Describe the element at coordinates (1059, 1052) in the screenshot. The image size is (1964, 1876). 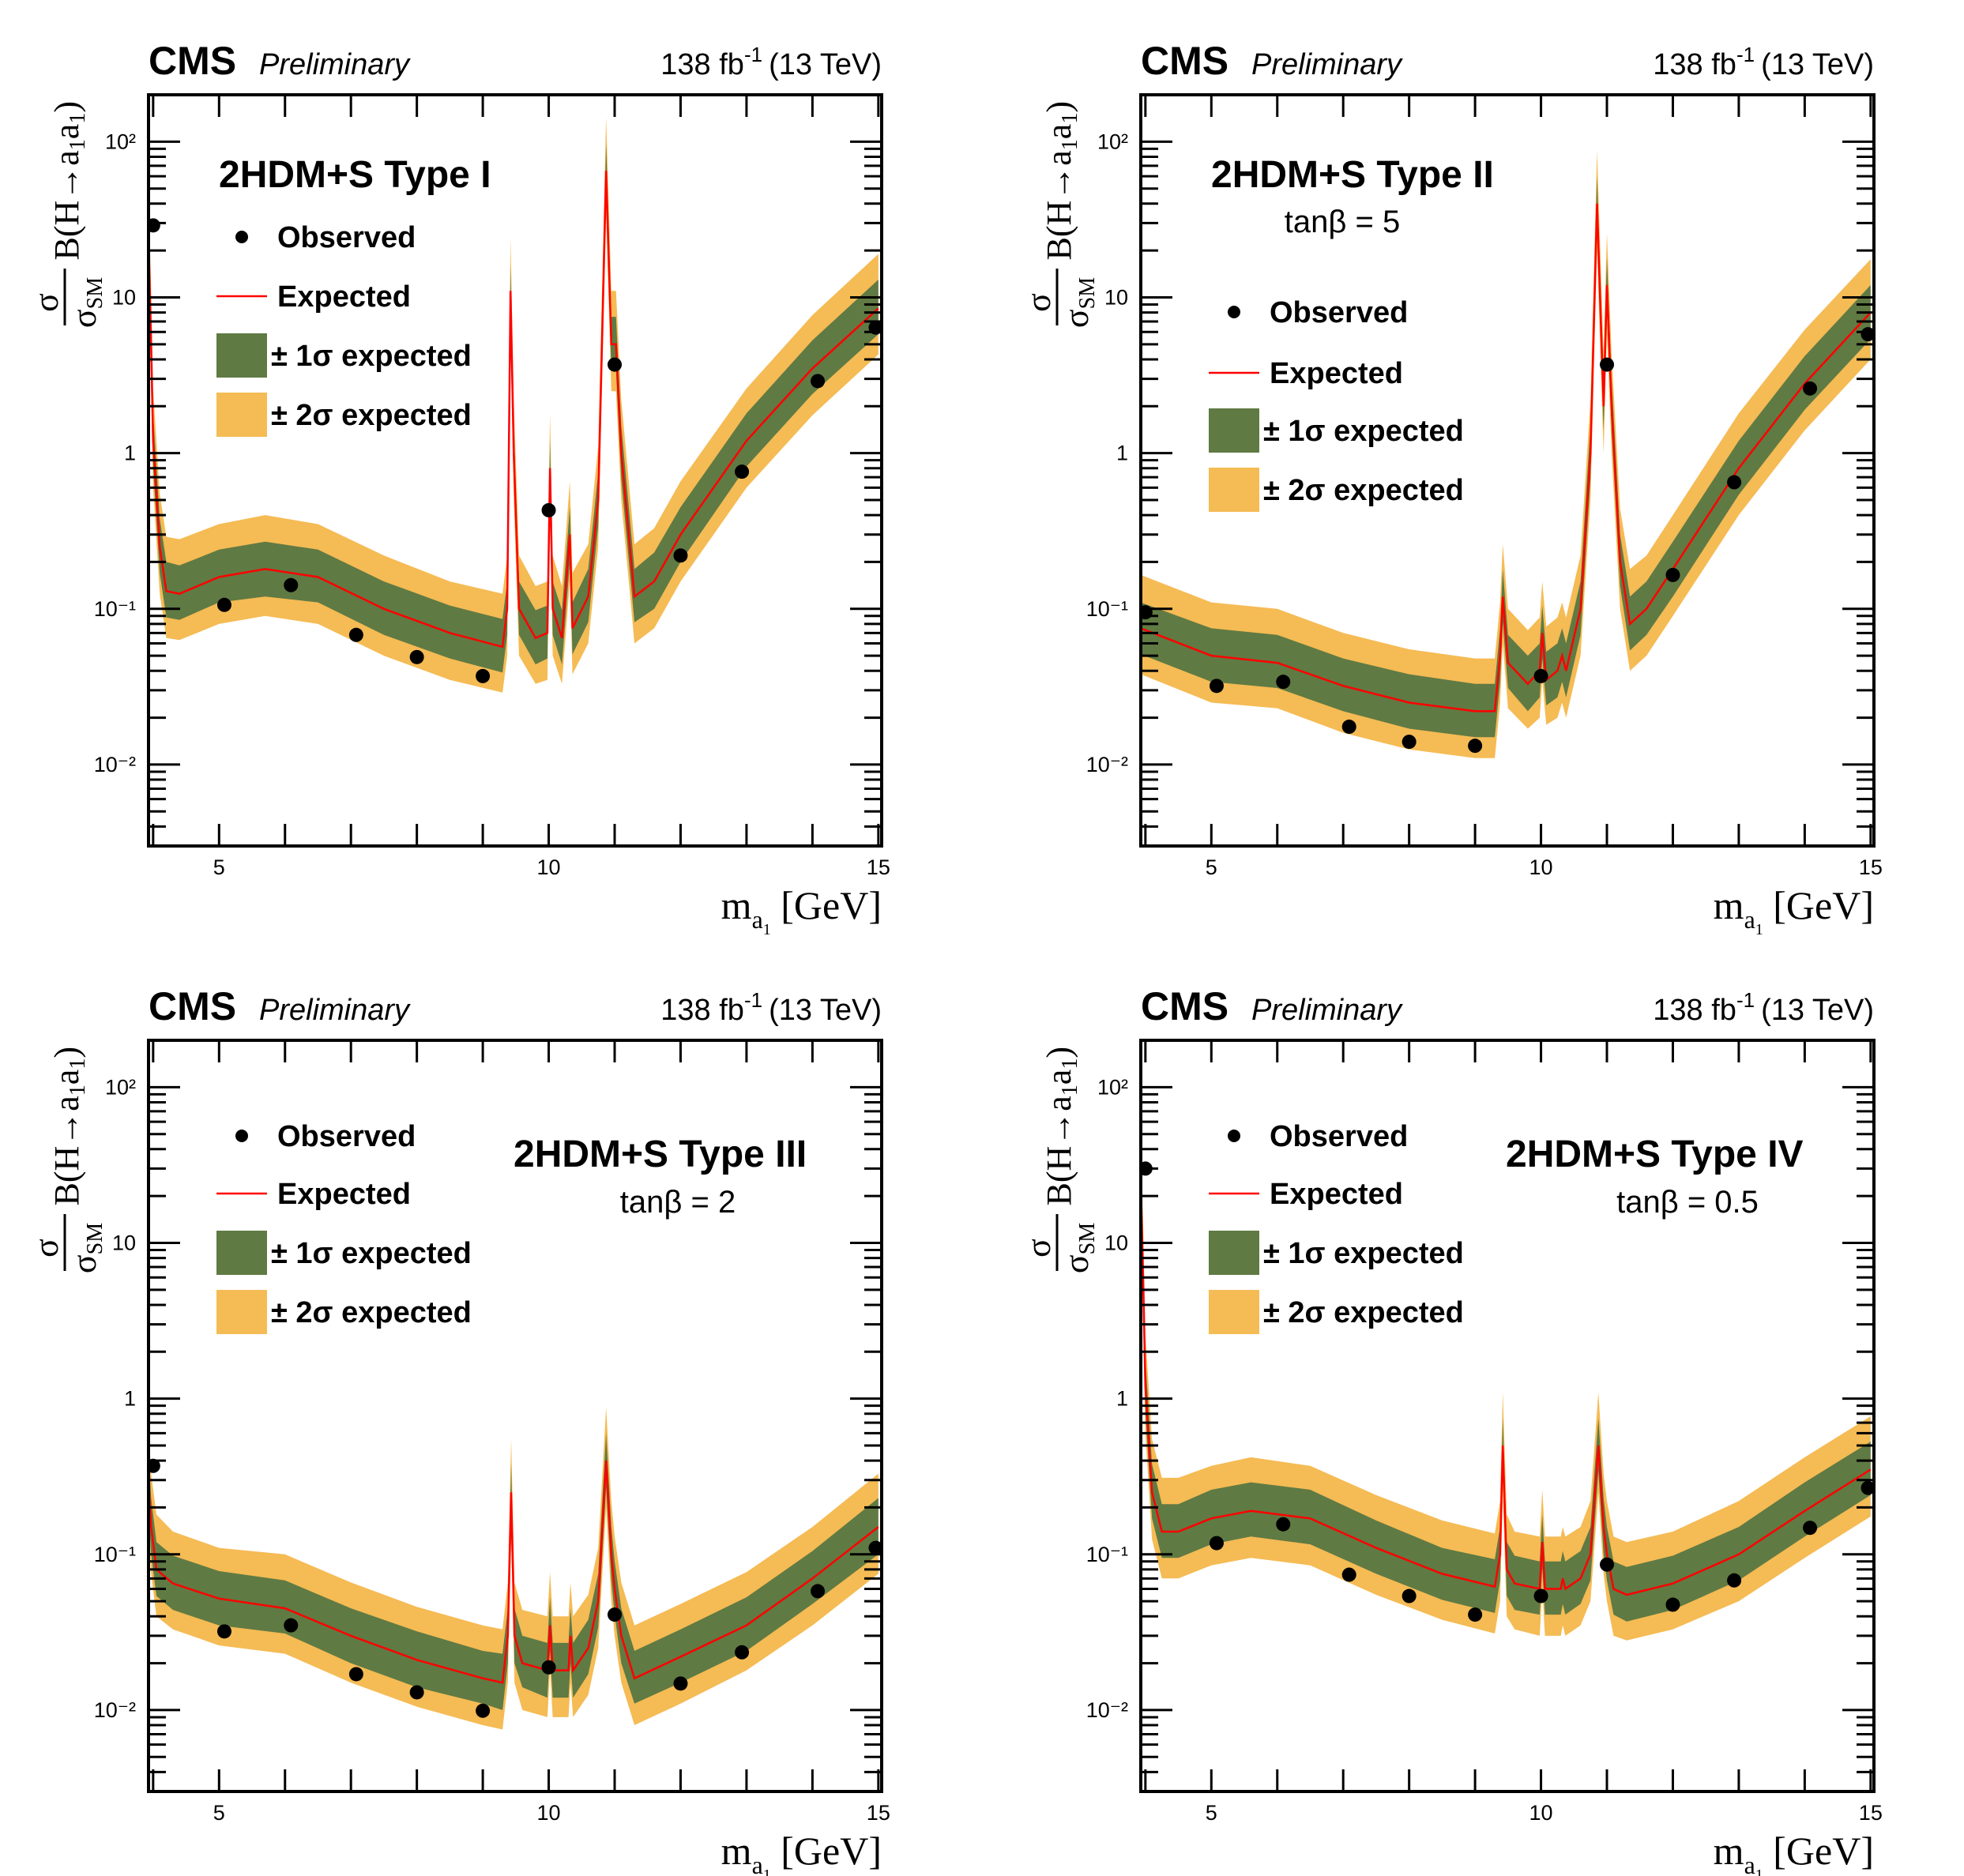
I see `y-label-part: )` at that location.